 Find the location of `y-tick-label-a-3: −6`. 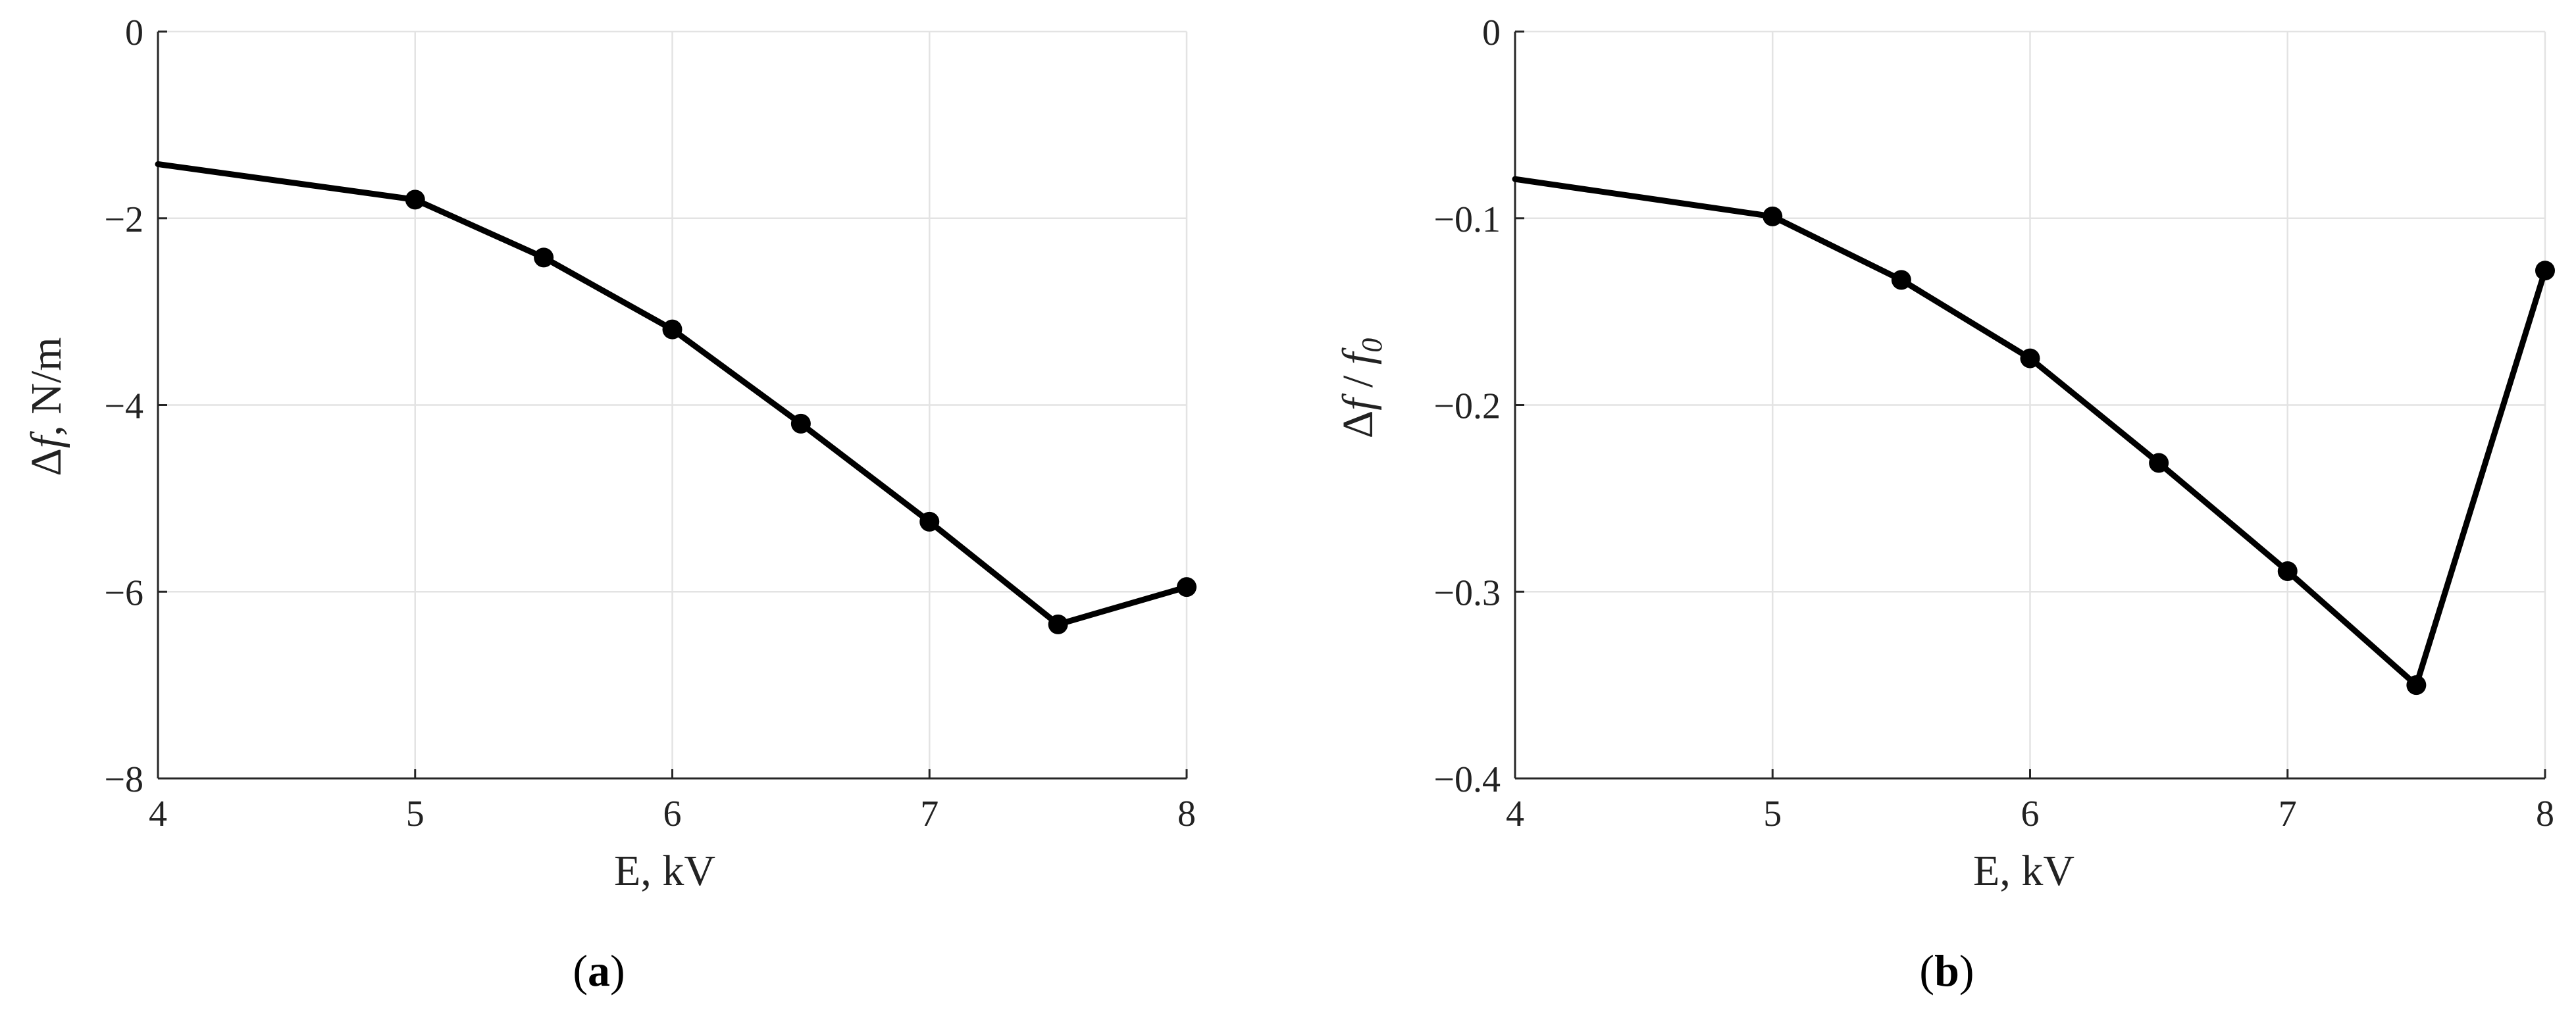

y-tick-label-a-3: −6 is located at coordinates (123, 593).